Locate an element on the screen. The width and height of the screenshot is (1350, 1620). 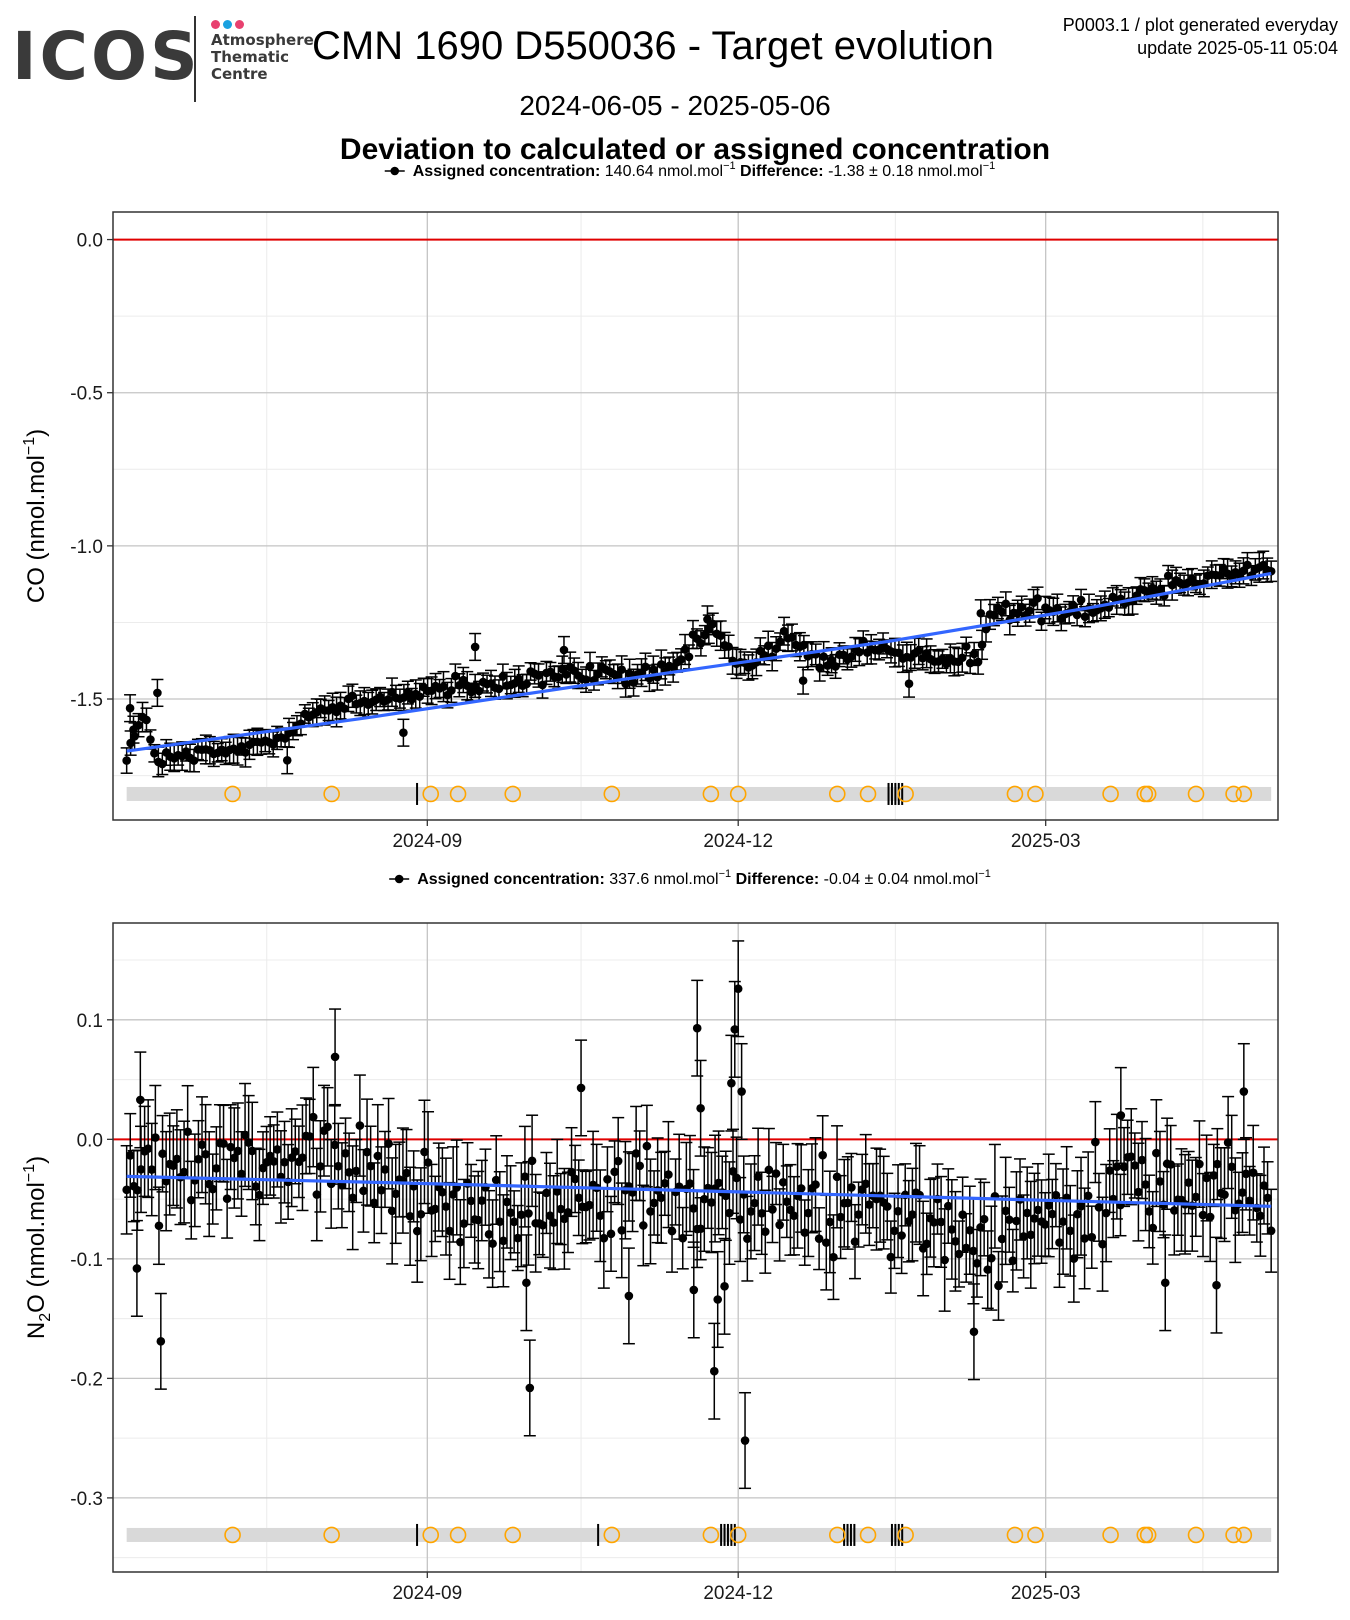
y-tick-label: 0.1 is located at coordinates (90, 1021).